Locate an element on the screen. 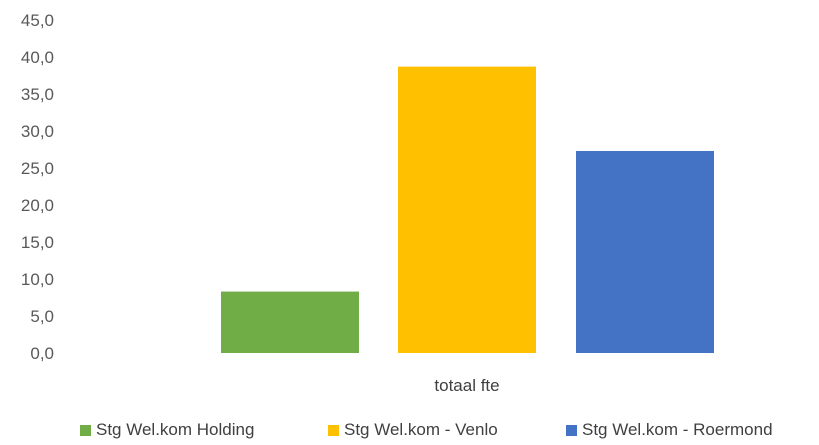 Image resolution: width=819 pixels, height=445 pixels. category-labels: totaal fte is located at coordinates (466, 385).